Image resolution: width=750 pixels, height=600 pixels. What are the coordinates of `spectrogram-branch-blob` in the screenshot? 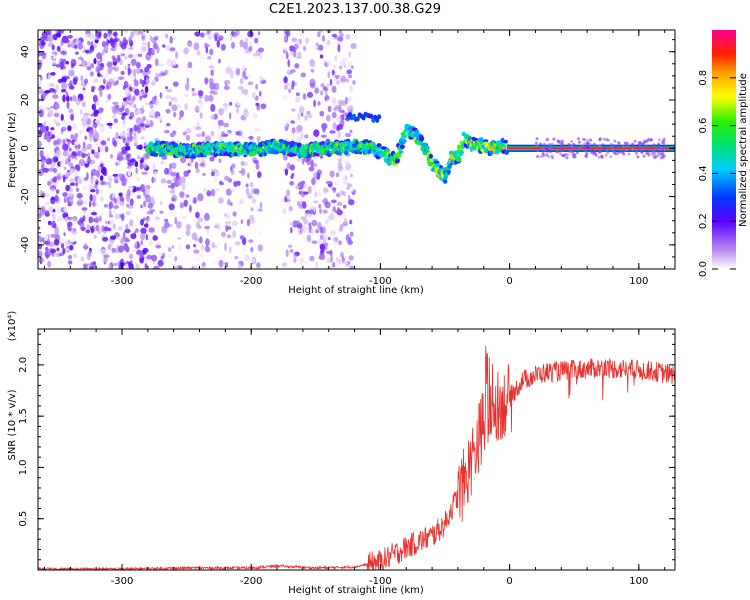 It's located at (379, 117).